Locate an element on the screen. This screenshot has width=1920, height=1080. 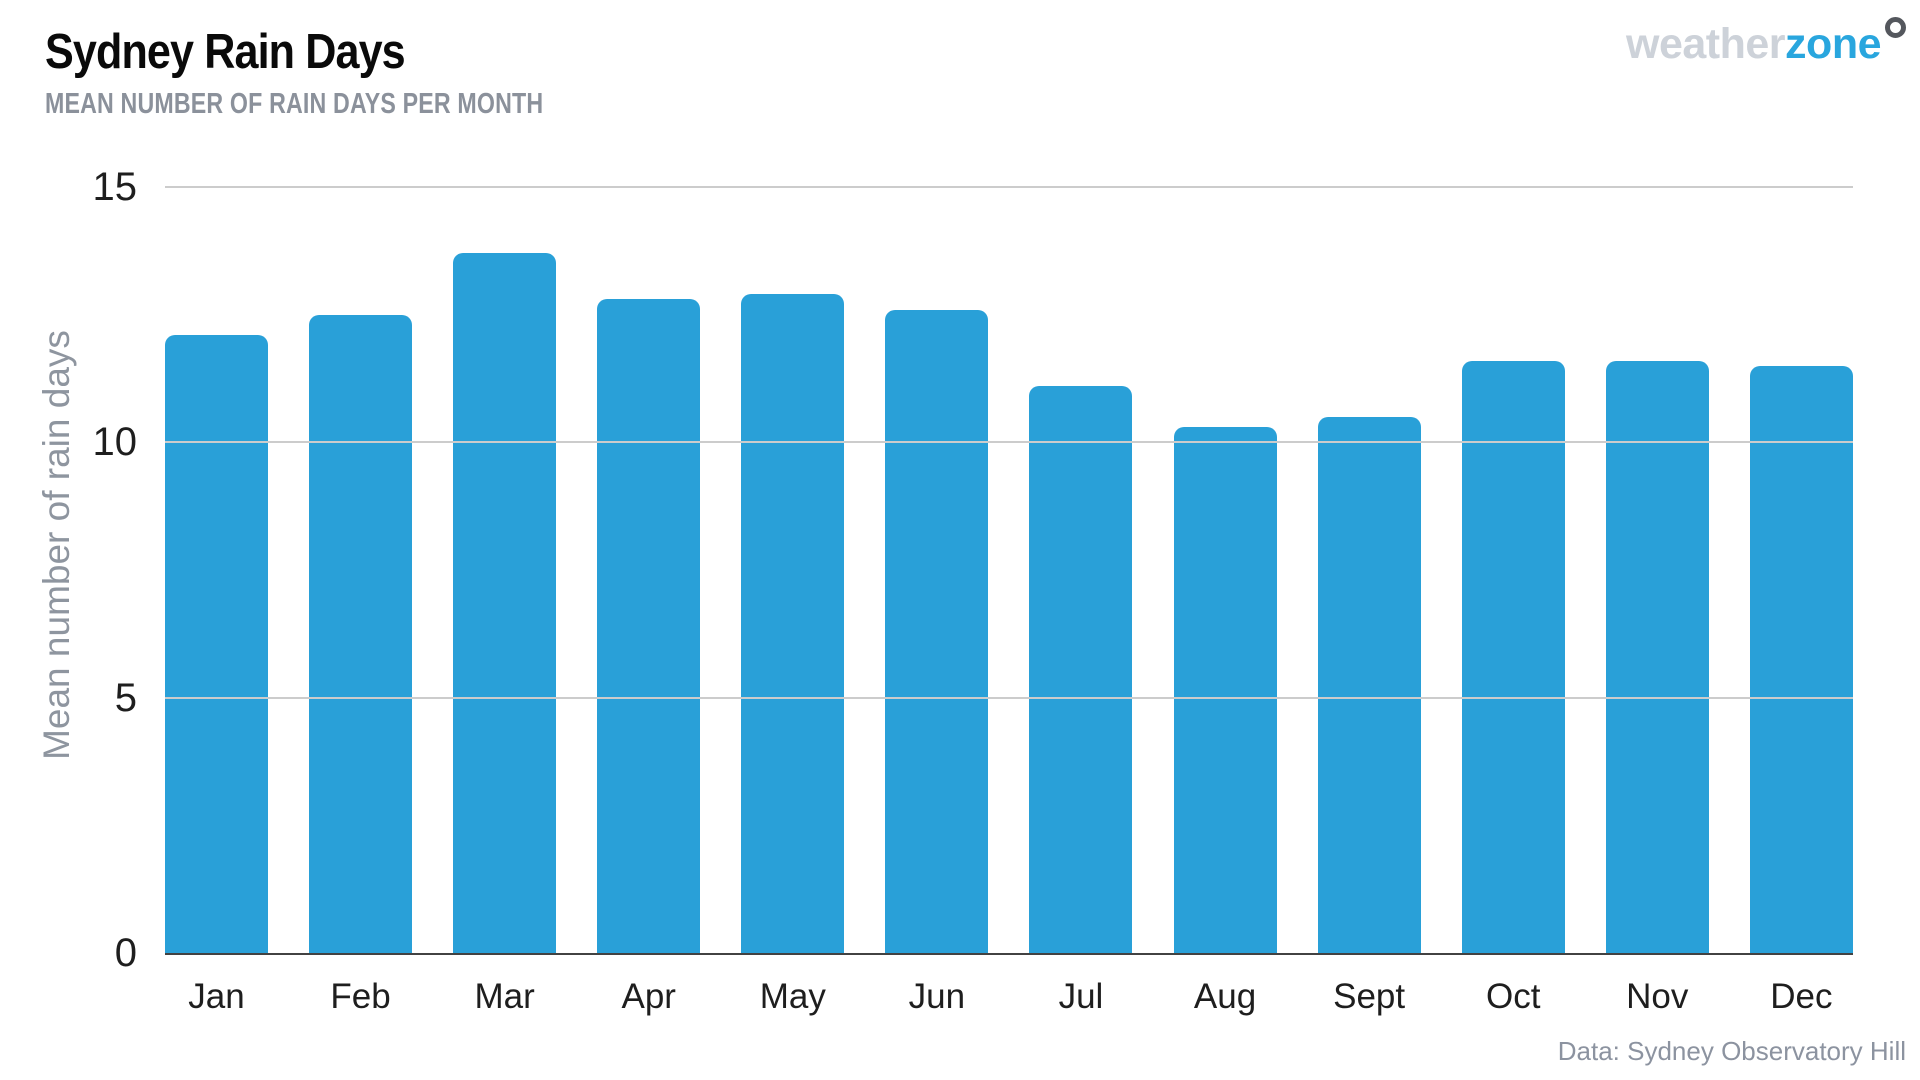
bar-column-jan: Jan is located at coordinates (216, 601).